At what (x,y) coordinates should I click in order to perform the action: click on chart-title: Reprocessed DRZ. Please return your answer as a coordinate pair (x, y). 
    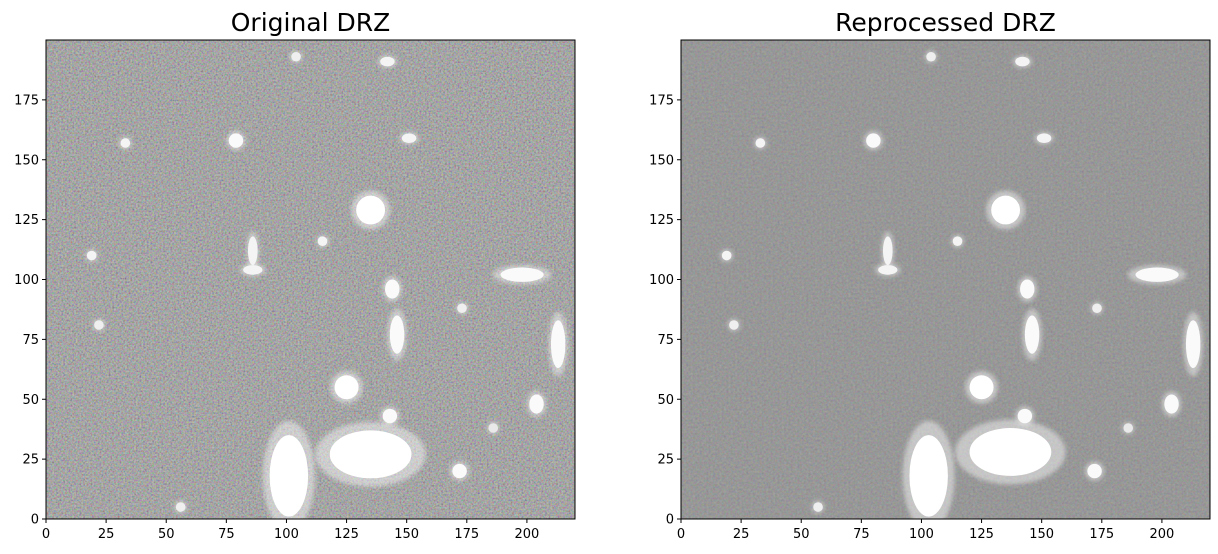
    Looking at the image, I should click on (945, 22).